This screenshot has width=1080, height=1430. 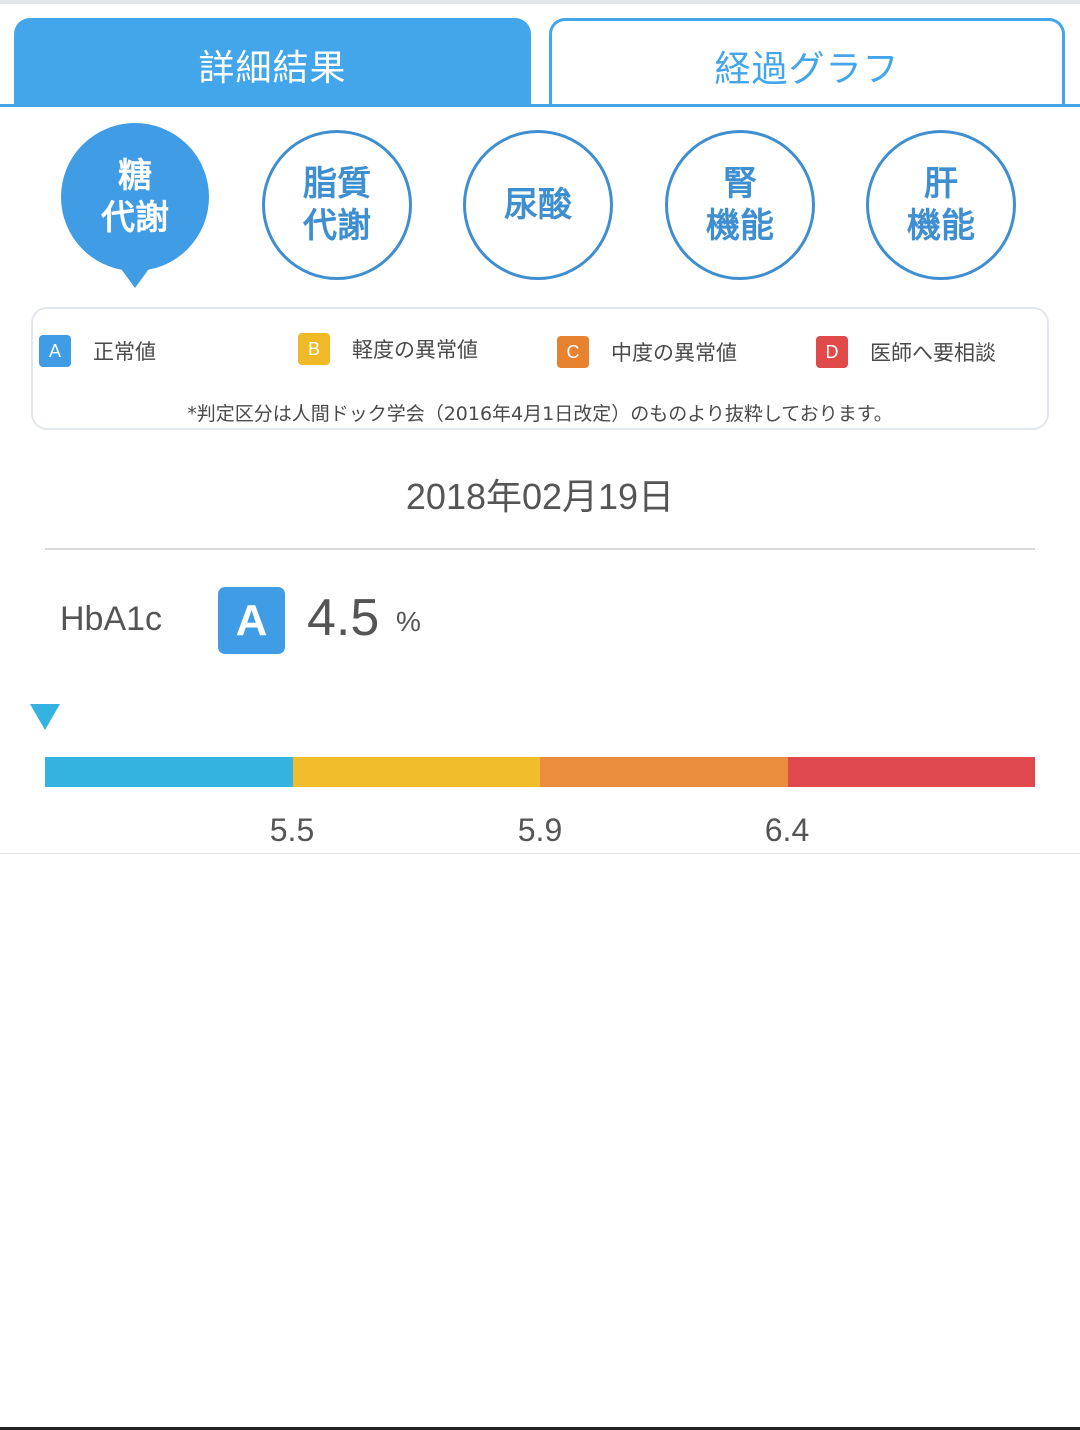 I want to click on grade-scale-bar, so click(x=540, y=772).